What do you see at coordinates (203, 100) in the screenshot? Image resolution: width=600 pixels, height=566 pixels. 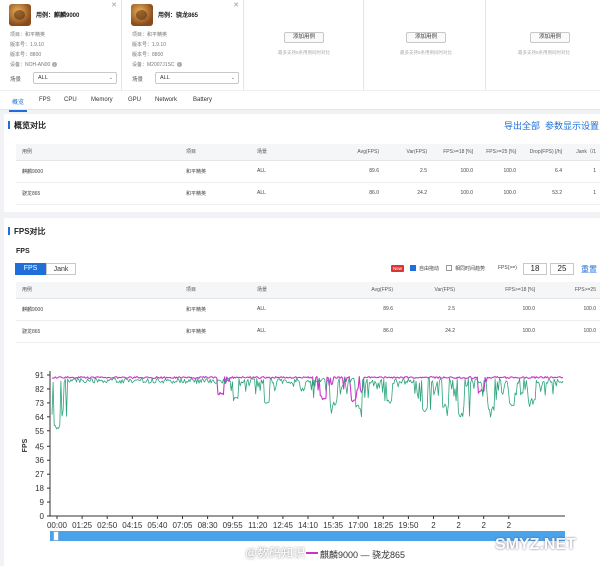 I see `tab-battery: Battery` at bounding box center [203, 100].